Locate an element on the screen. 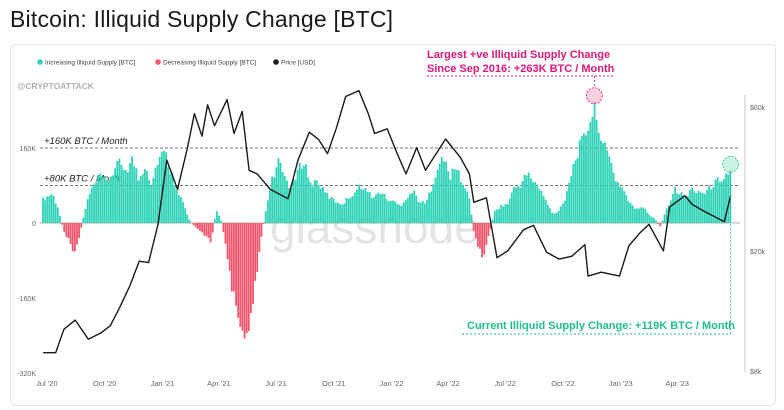 Image resolution: width=784 pixels, height=410 pixels. x-tick-label: Jan '21 is located at coordinates (162, 383).